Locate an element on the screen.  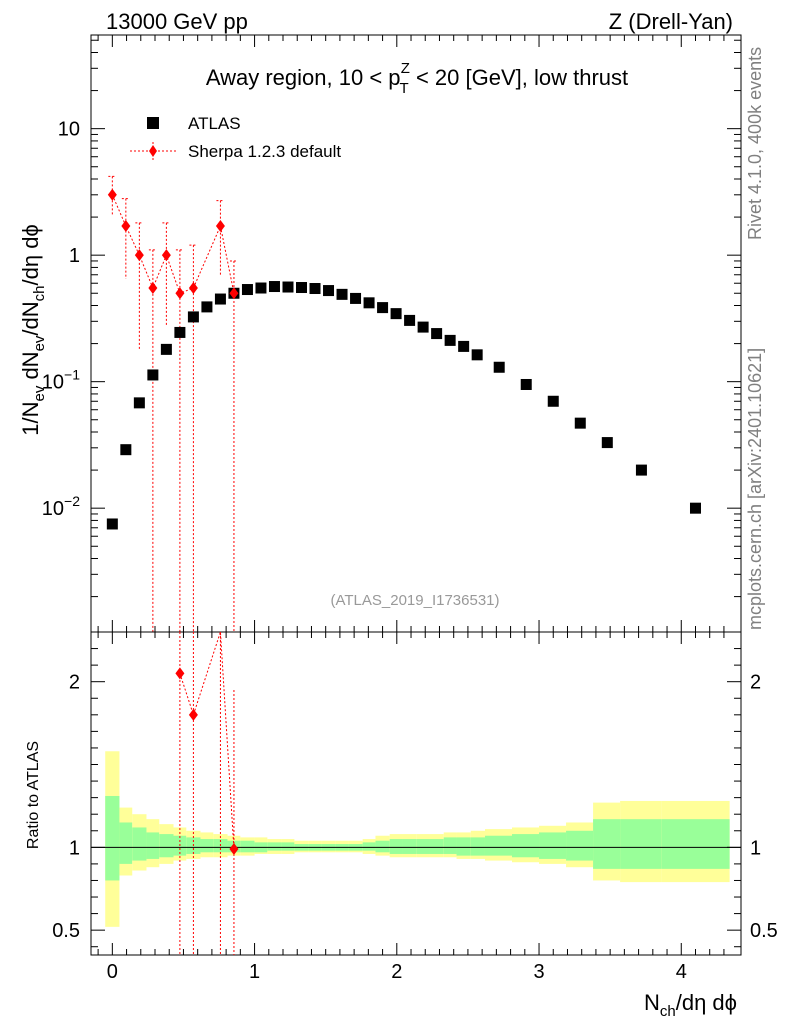
x-tick-label-1: 1 is located at coordinates (254, 972).